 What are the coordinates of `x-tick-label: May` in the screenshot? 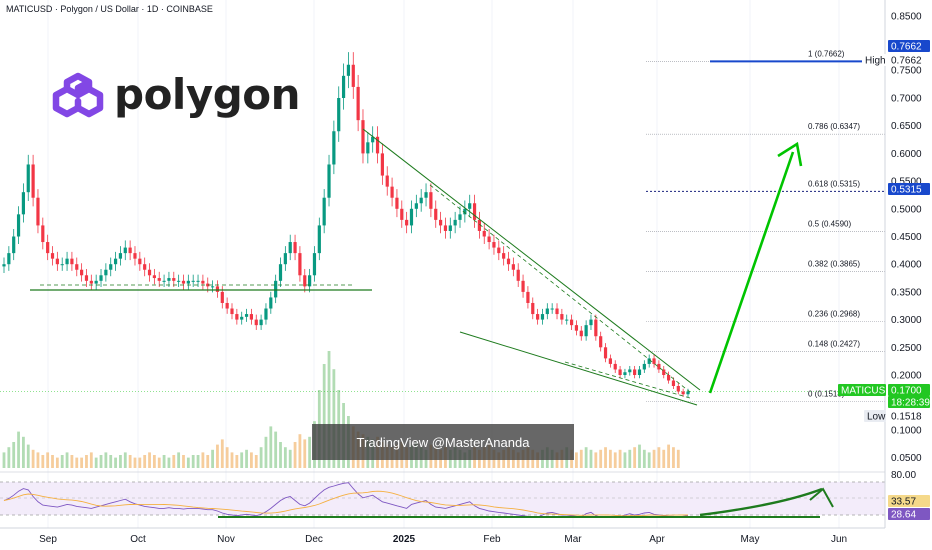 It's located at (750, 539).